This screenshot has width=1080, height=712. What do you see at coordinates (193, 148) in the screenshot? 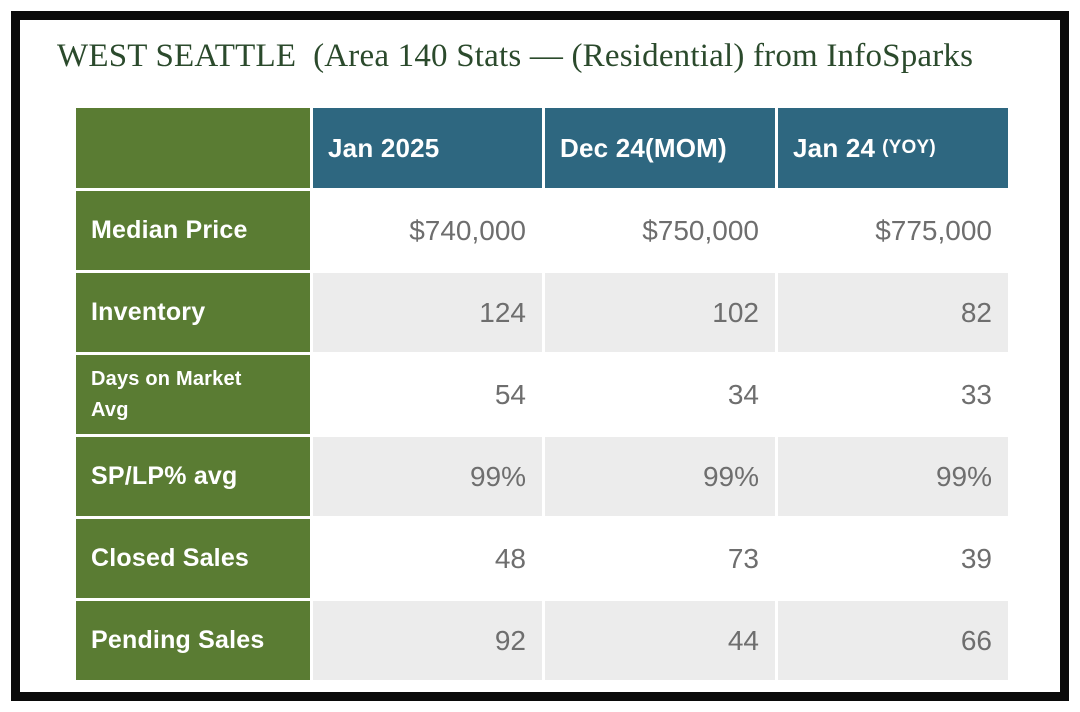
I see `corner-cell` at bounding box center [193, 148].